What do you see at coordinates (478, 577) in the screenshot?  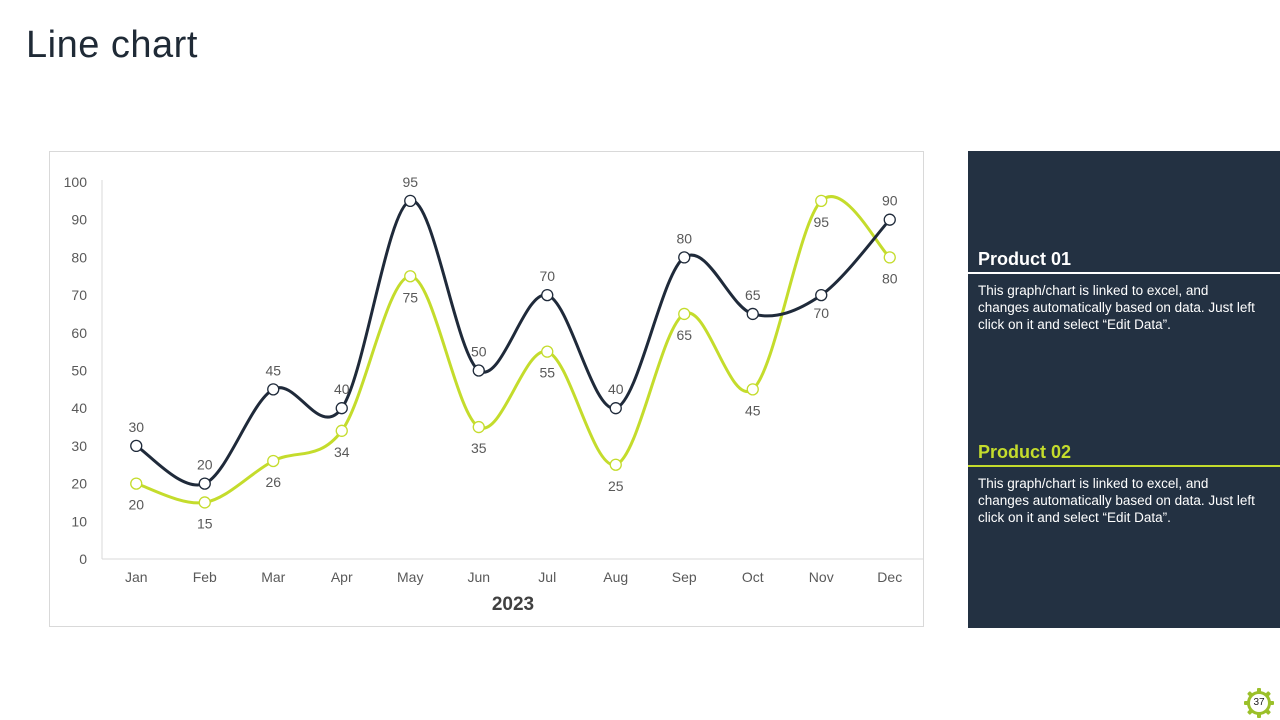 I see `x-tick-label: Jun` at bounding box center [478, 577].